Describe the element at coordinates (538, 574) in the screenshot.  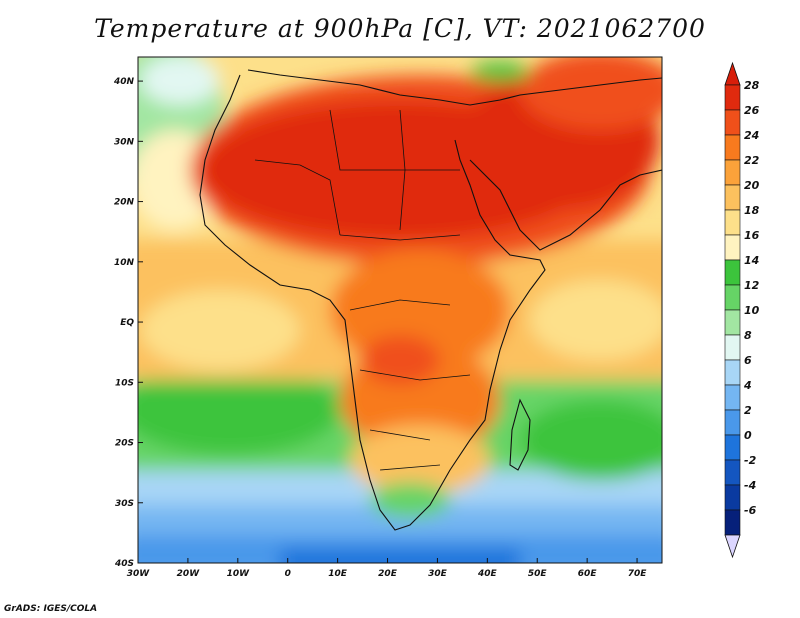
I see `lon-tick-label: 50E` at that location.